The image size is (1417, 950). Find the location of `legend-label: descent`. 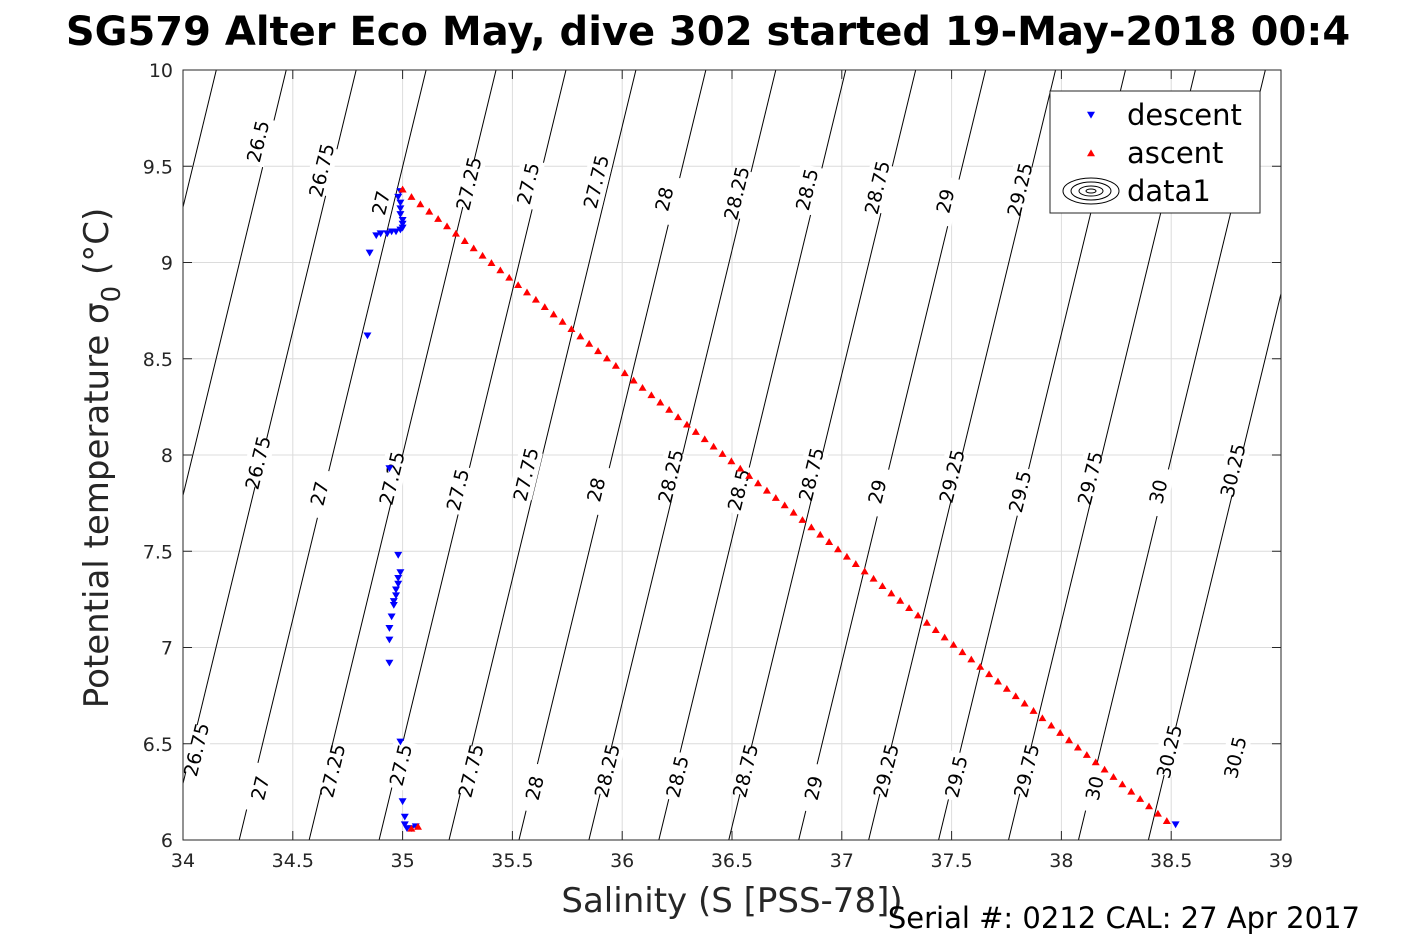

legend-label: descent is located at coordinates (1184, 115).